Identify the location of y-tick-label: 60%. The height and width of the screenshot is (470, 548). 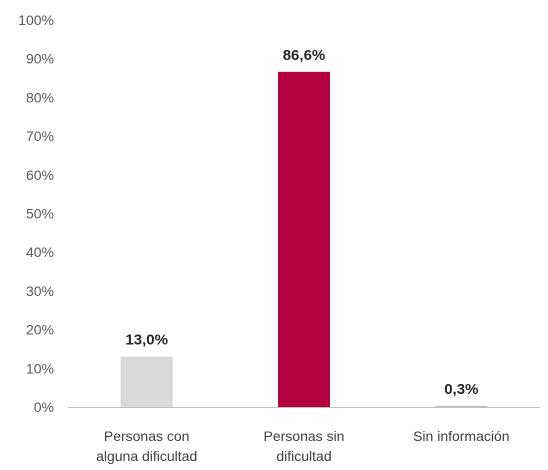
(40, 175).